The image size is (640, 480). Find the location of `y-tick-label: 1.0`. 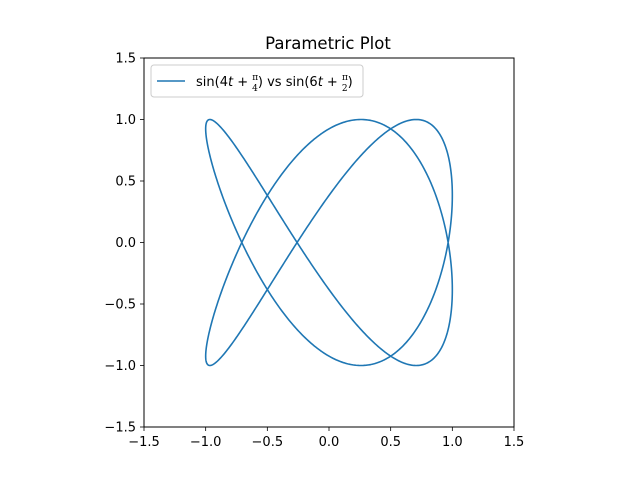

y-tick-label: 1.0 is located at coordinates (125, 120).